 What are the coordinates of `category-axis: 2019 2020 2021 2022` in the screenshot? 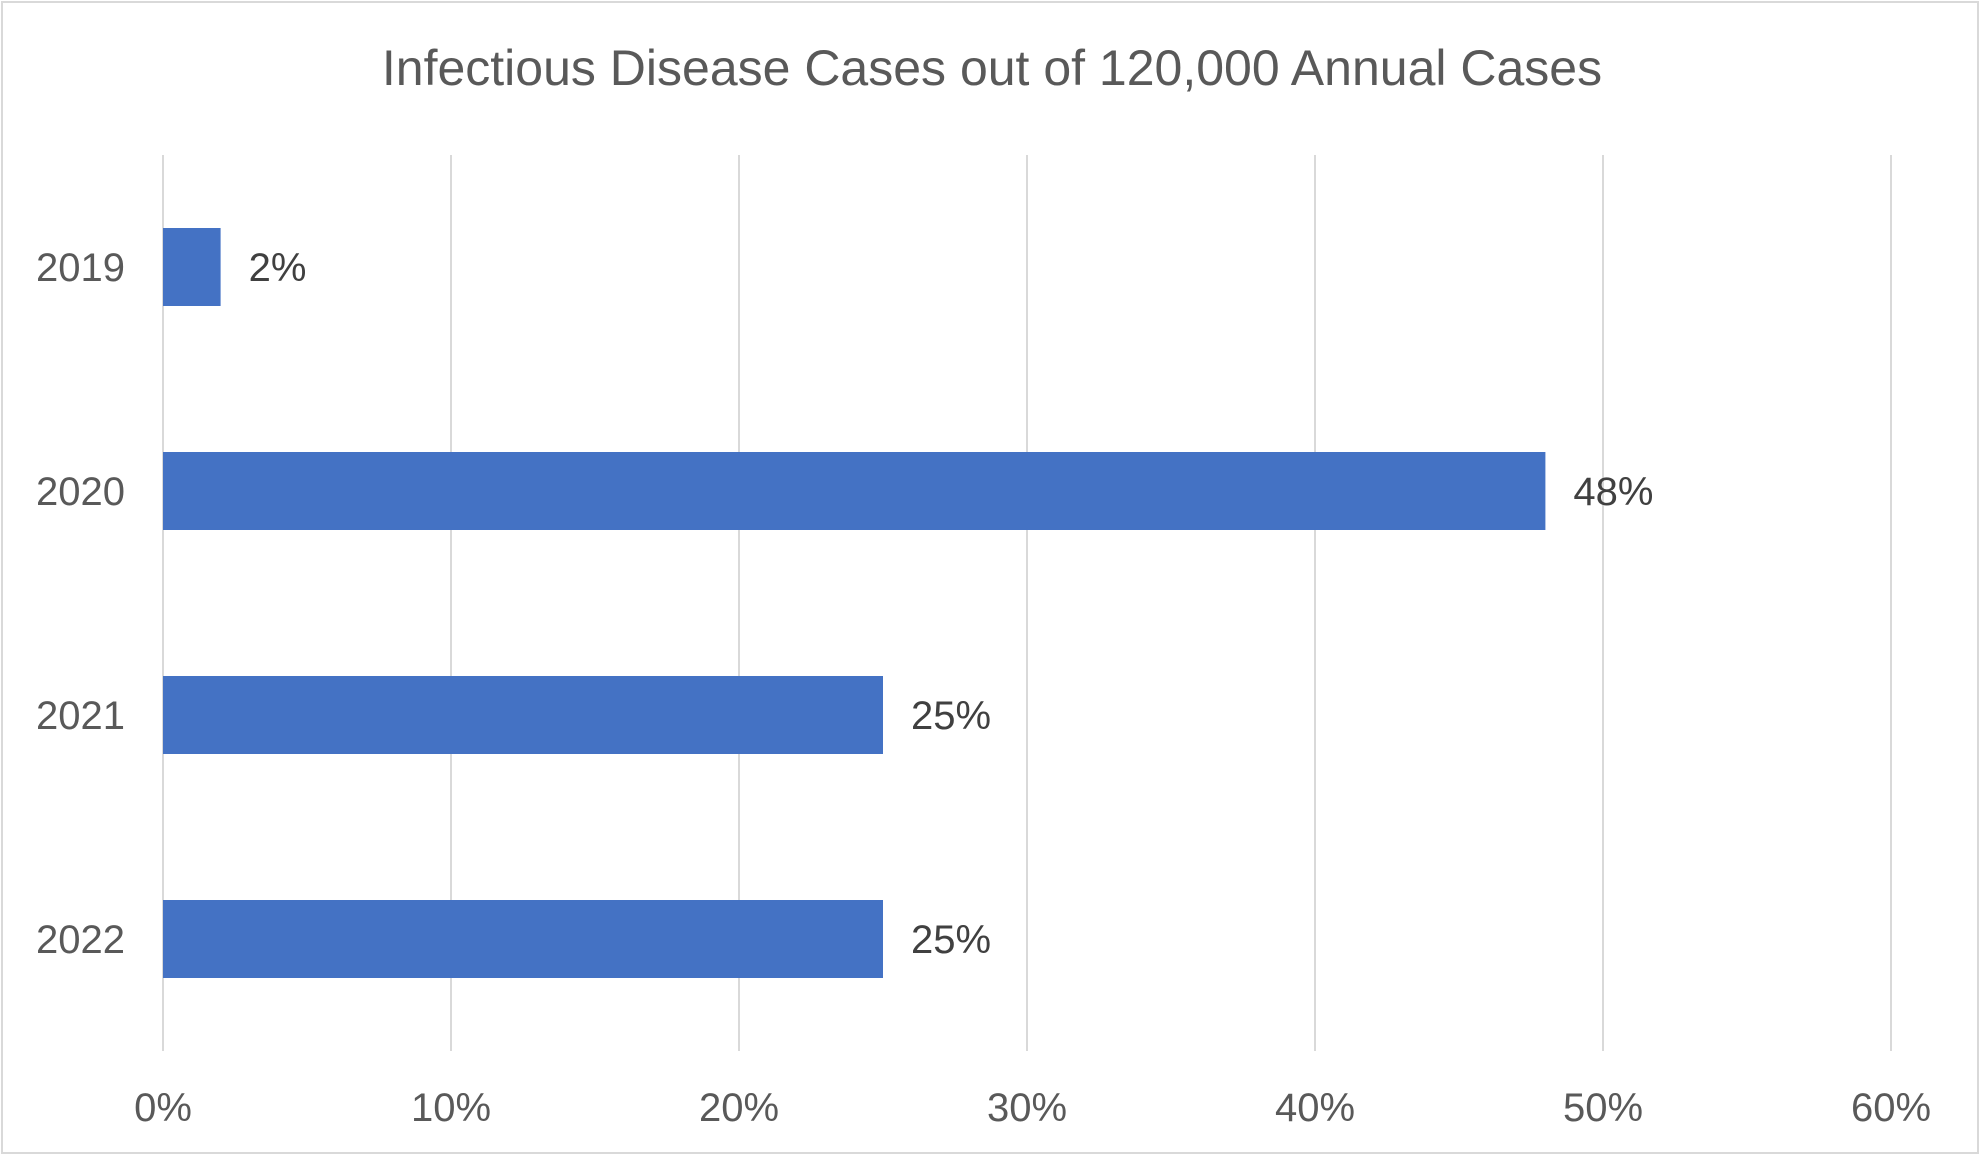 It's located at (80, 604).